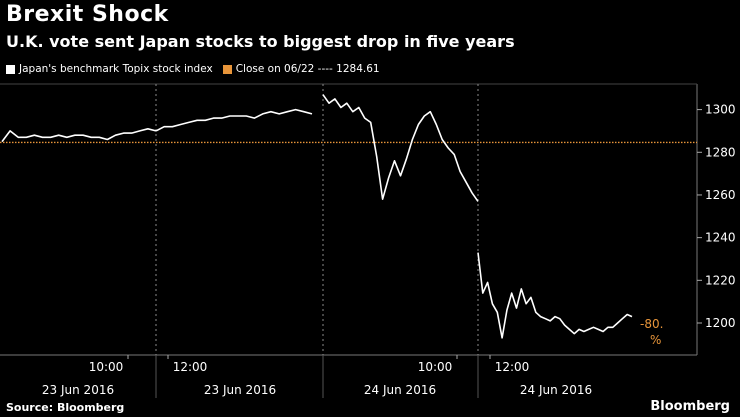 This screenshot has height=417, width=740. I want to click on legend-swatch-close, so click(227, 69).